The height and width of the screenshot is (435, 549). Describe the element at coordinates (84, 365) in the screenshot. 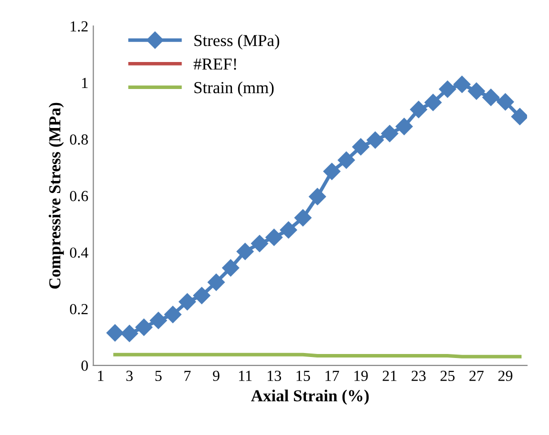

I see `y-tick-label: 0` at that location.